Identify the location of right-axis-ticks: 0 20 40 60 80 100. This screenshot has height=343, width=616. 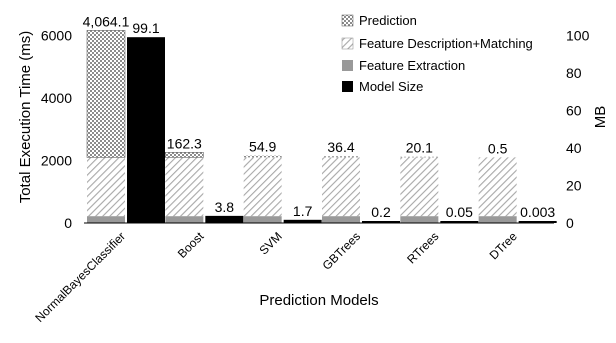
(578, 129).